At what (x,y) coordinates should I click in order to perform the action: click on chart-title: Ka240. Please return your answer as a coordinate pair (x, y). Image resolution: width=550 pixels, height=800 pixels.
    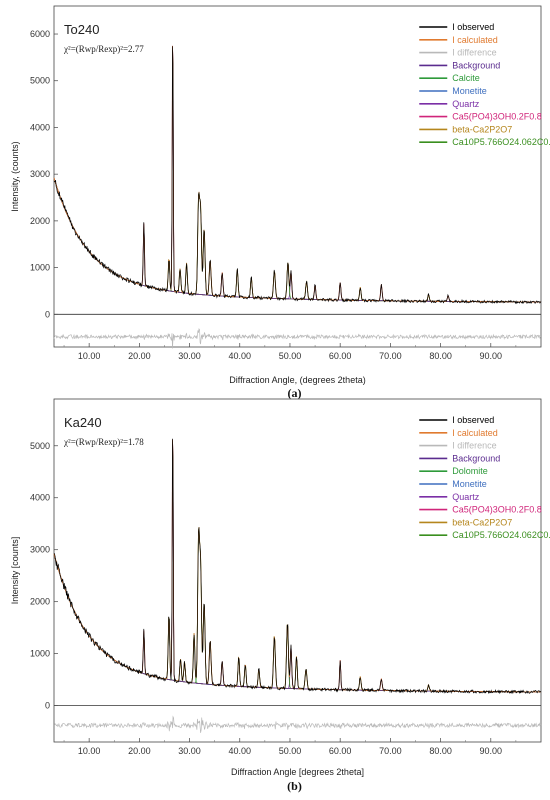
    Looking at the image, I should click on (83, 422).